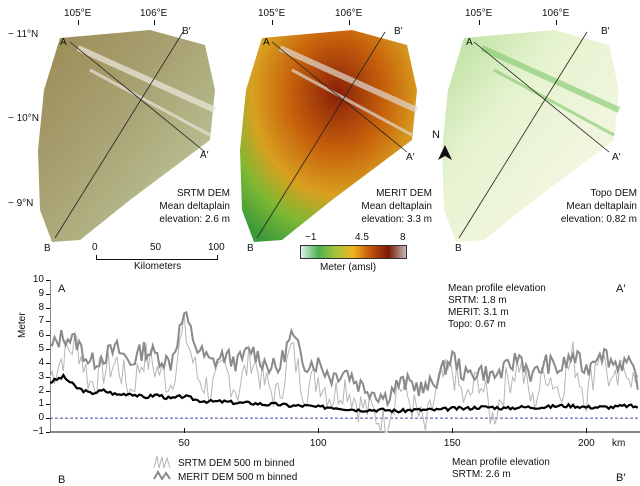 This screenshot has width=640, height=486. I want to click on transect-a-p1: A, so click(63, 42).